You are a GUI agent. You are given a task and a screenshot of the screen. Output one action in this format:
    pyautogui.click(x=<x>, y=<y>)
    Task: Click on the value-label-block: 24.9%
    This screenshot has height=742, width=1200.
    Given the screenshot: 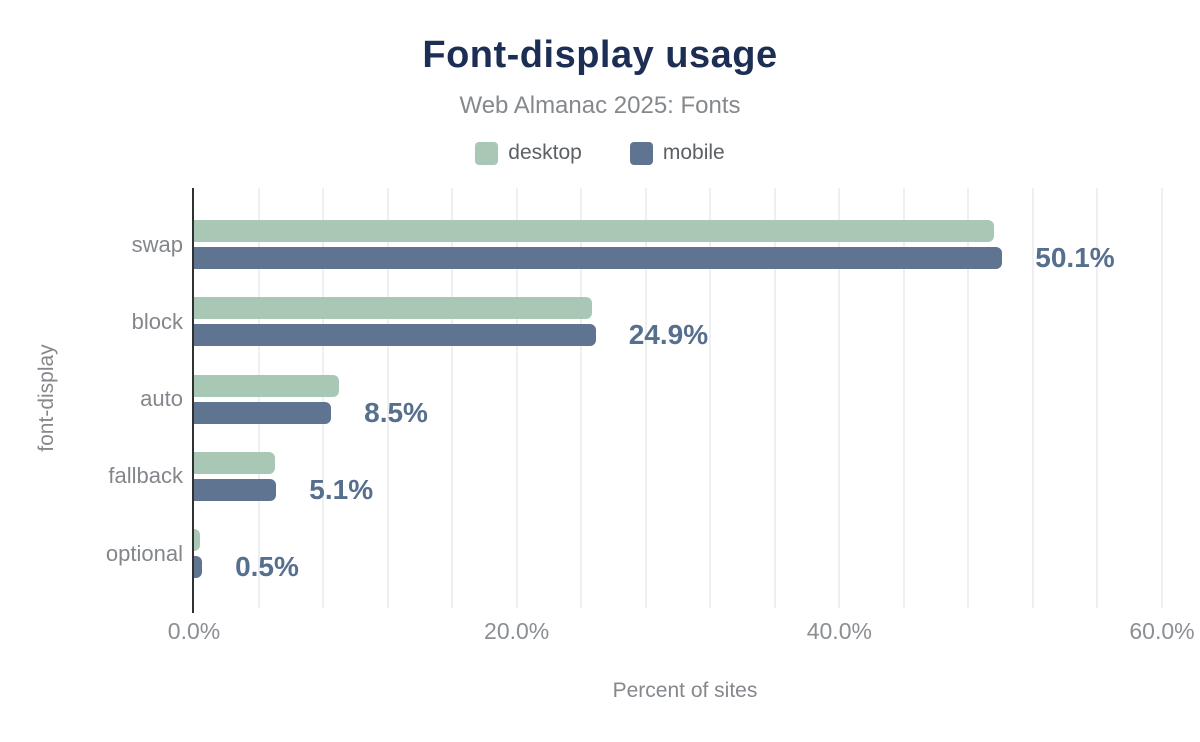 What is the action you would take?
    pyautogui.click(x=668, y=335)
    